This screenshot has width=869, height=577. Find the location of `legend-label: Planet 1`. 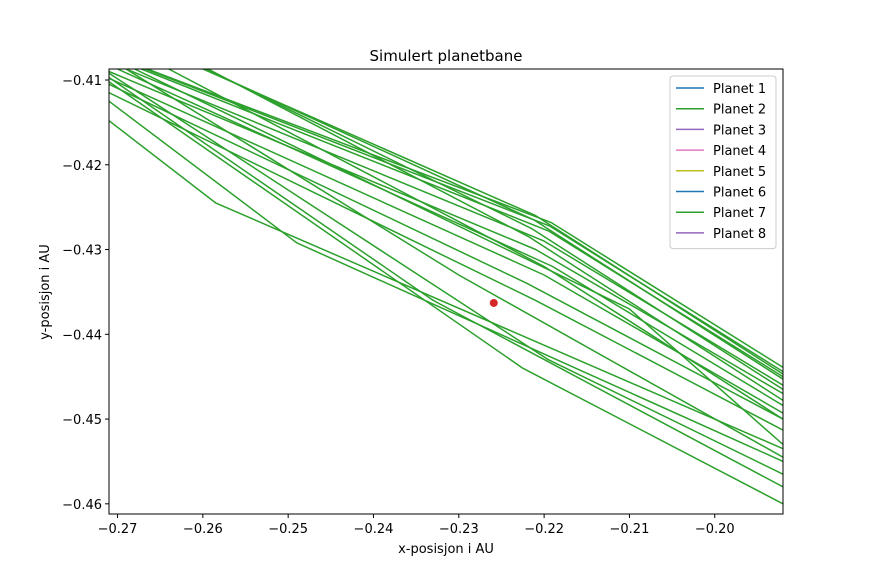

legend-label: Planet 1 is located at coordinates (739, 89).